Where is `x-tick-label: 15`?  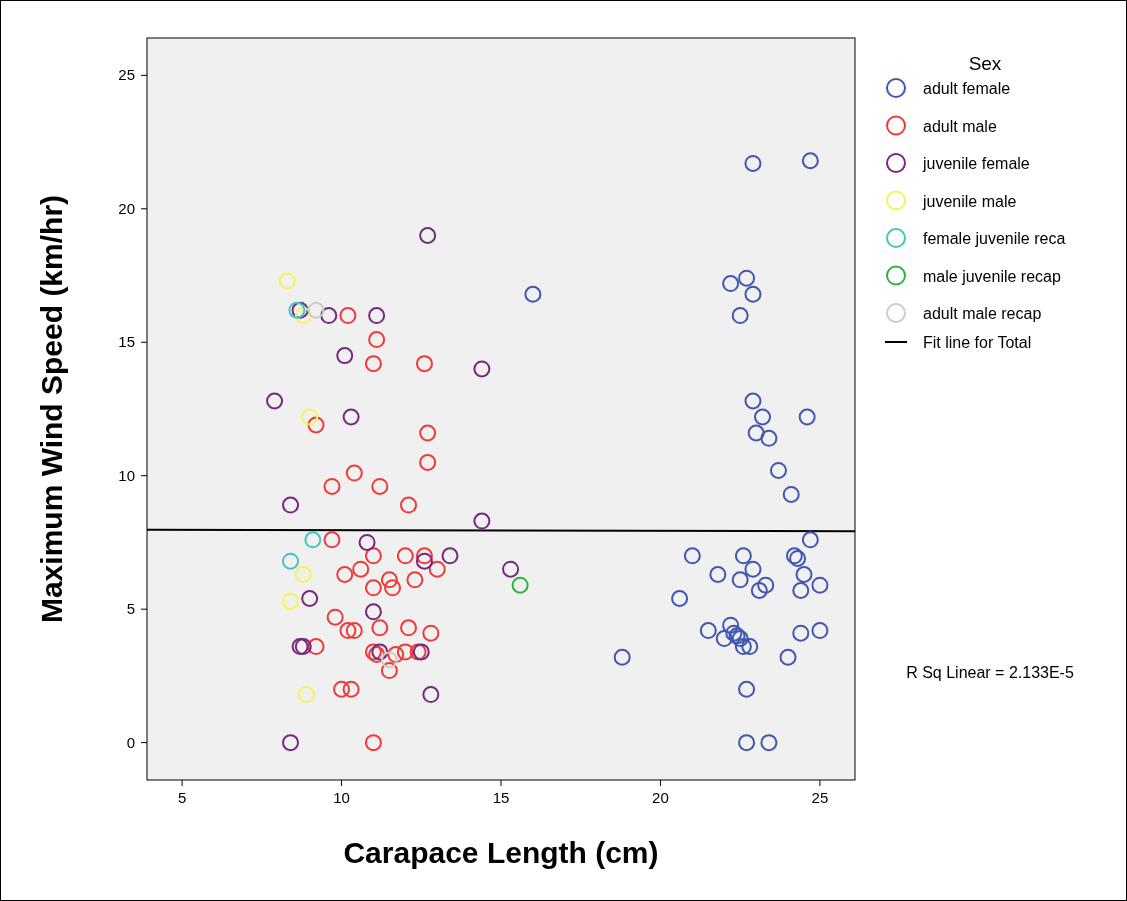
x-tick-label: 15 is located at coordinates (501, 797).